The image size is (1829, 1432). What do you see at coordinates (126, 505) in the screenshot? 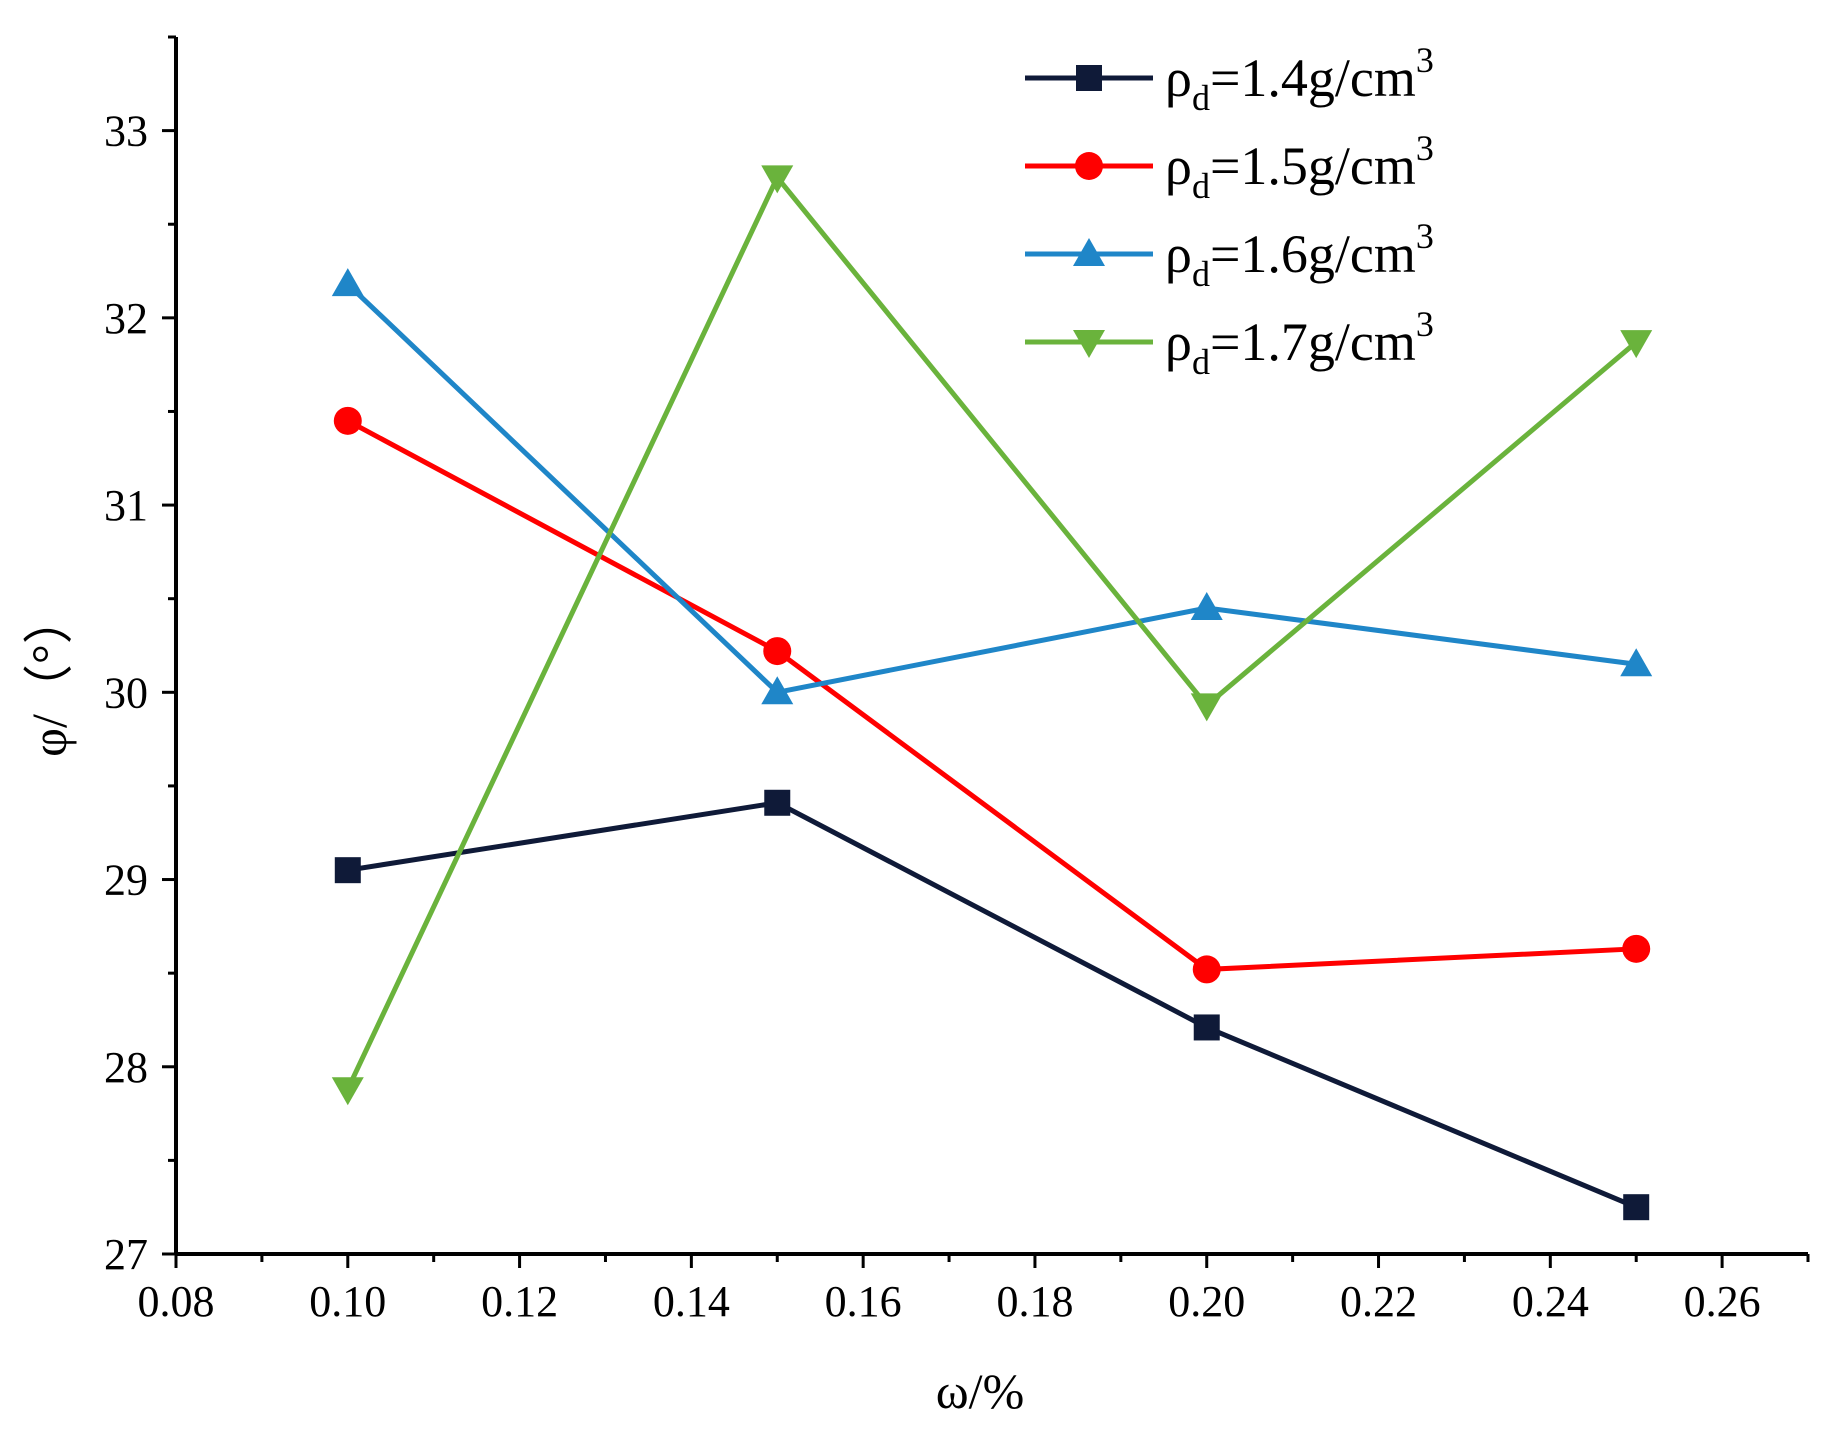
I see `y-tick-label-31: 31` at bounding box center [126, 505].